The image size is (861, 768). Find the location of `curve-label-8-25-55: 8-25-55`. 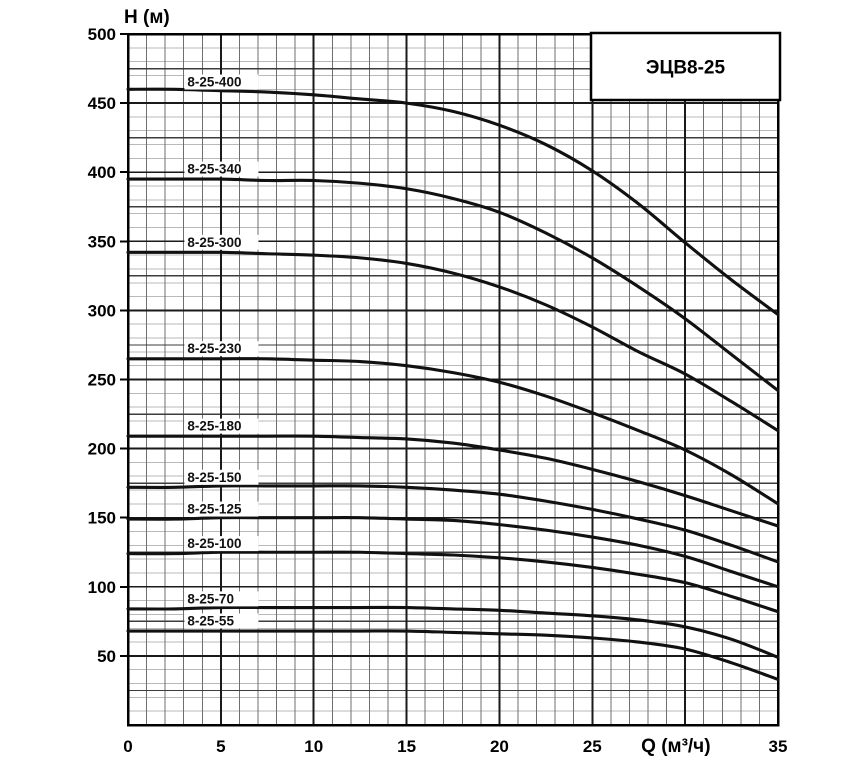

curve-label-8-25-55: 8-25-55 is located at coordinates (210, 620).